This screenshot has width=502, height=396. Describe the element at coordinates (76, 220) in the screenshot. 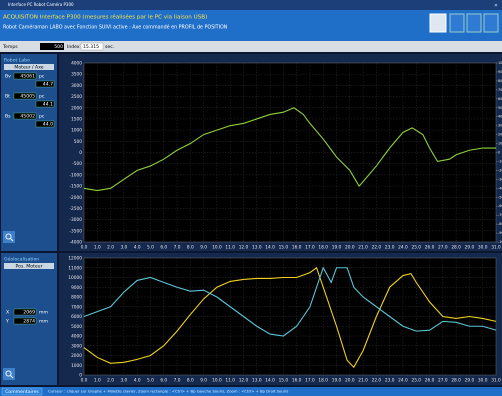

I see `y-tick-label: -3000` at that location.